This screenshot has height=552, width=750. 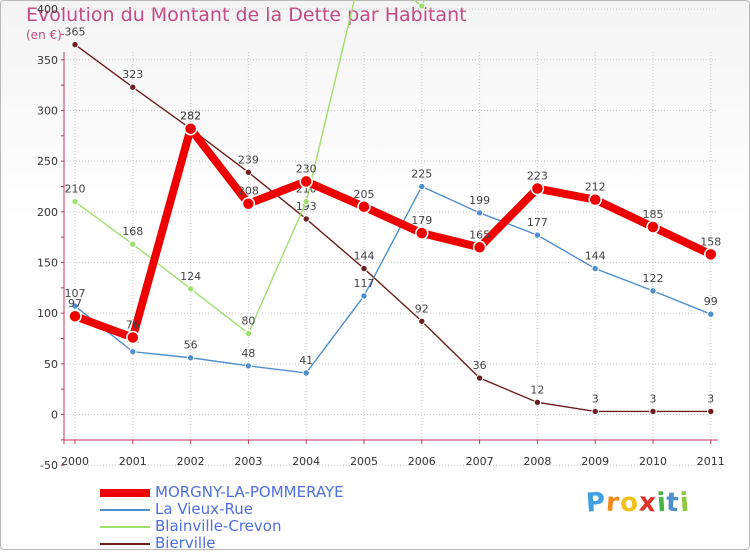 What do you see at coordinates (47, 212) in the screenshot?
I see `y-tick-label: 200` at bounding box center [47, 212].